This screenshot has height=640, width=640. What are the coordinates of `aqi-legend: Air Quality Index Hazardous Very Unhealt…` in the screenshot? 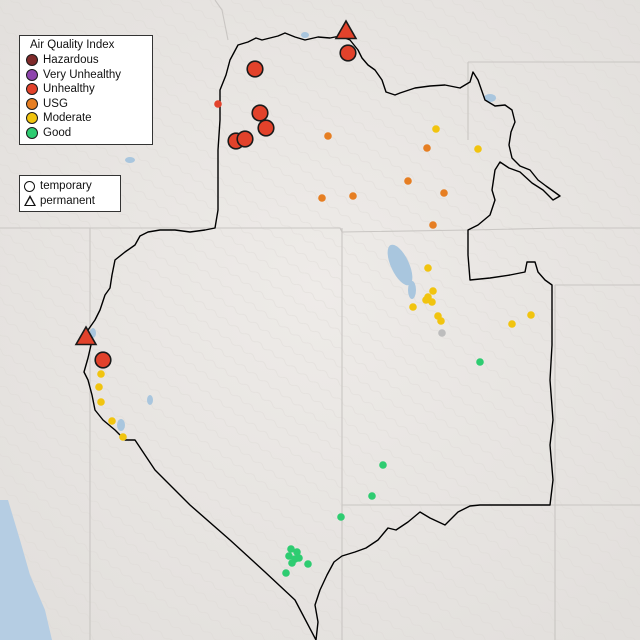 It's located at (86, 90).